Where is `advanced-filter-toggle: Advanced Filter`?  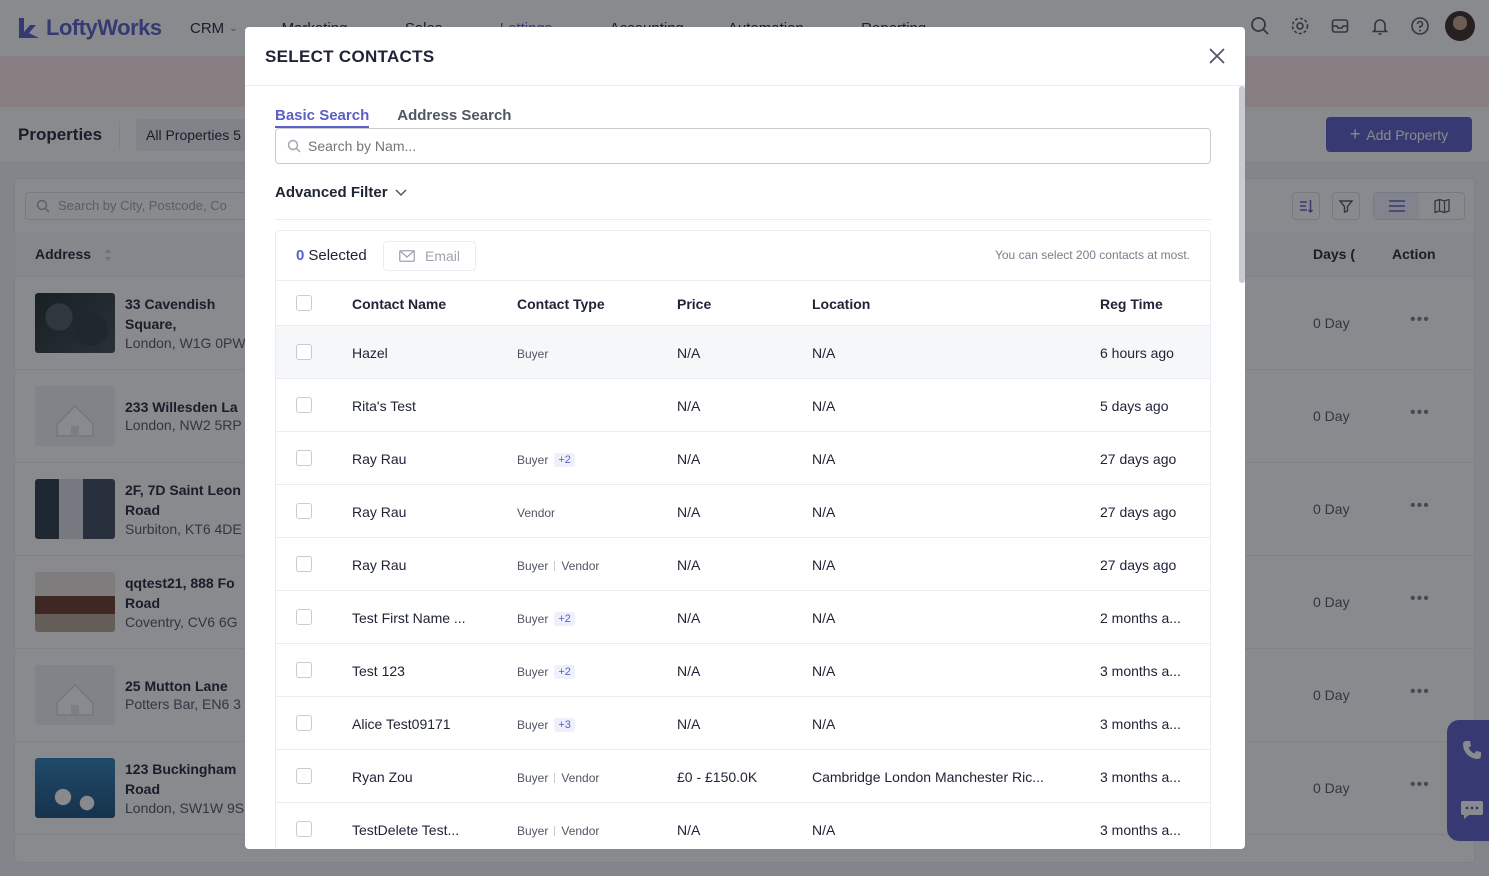
advanced-filter-toggle: Advanced Filter is located at coordinates (341, 192).